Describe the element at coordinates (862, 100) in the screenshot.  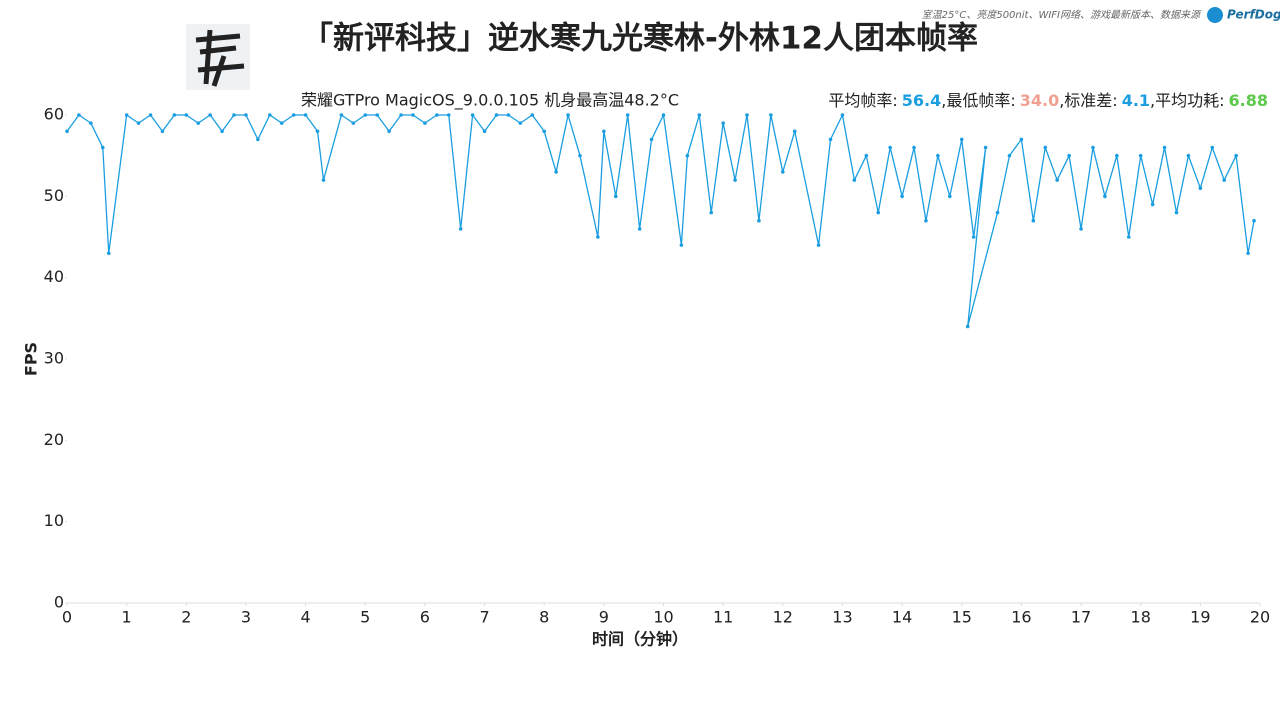
I see `stat-label: 平均帧率:` at that location.